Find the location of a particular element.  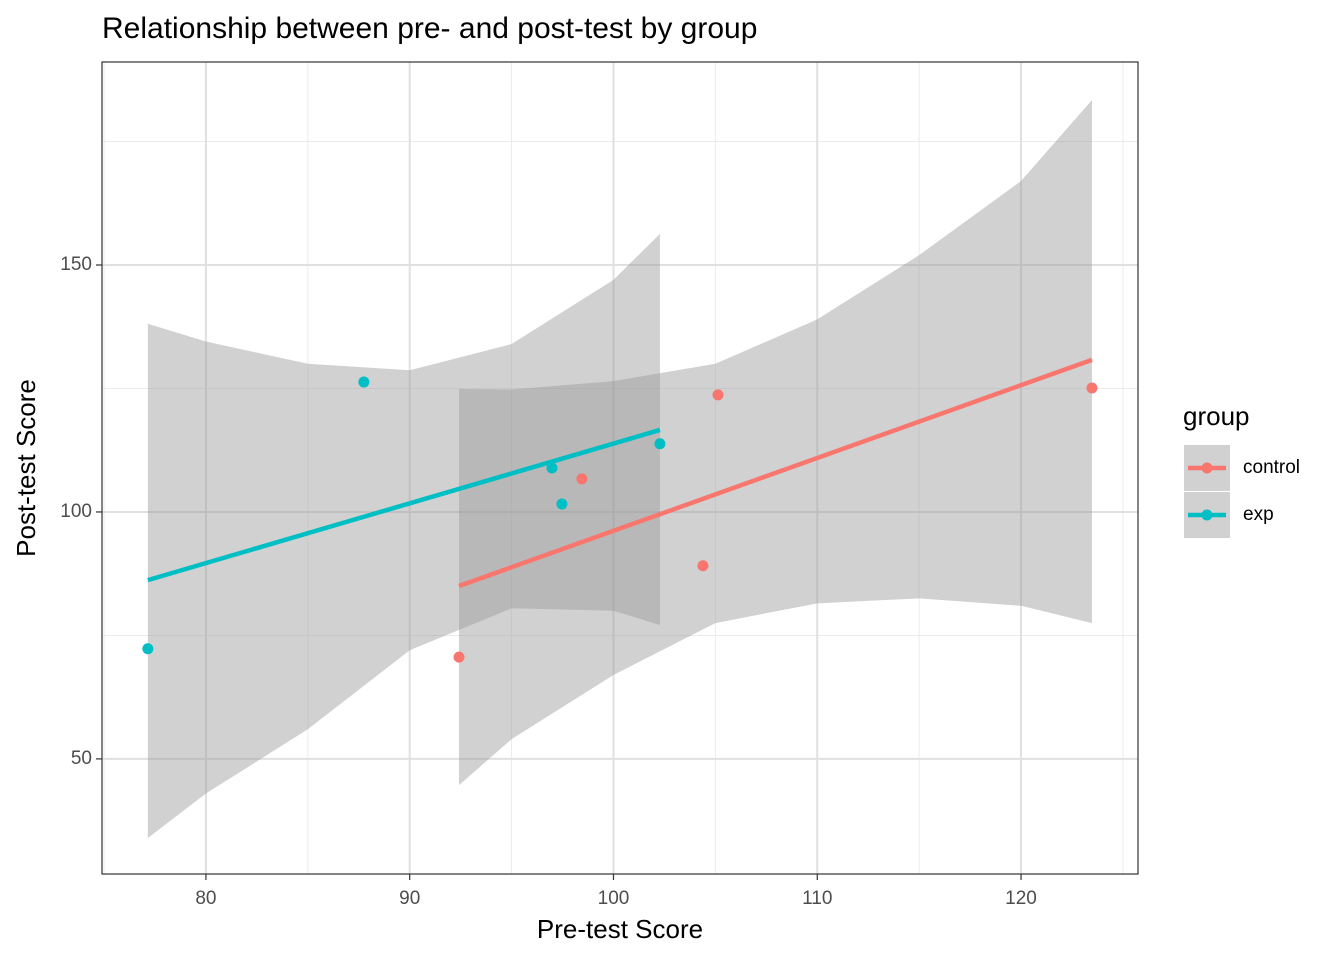

y-axis-label: Post-test Score is located at coordinates (26, 468).